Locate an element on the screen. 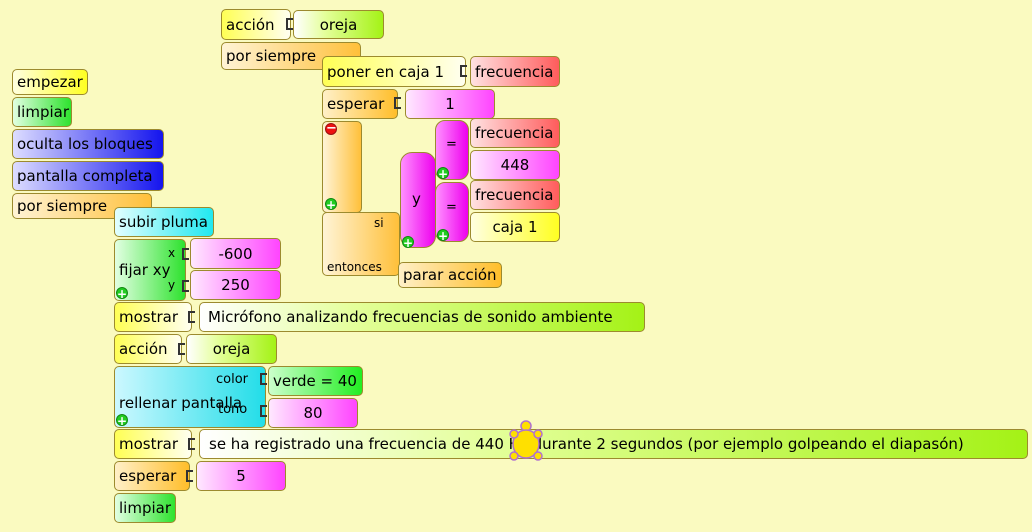  mostrar-block-2: mostrar is located at coordinates (153, 444).